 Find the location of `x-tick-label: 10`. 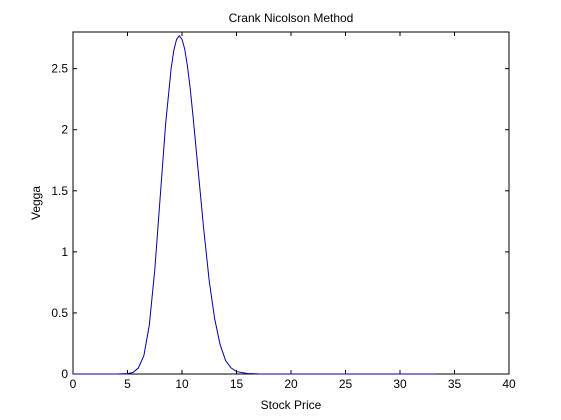

x-tick-label: 10 is located at coordinates (182, 384).